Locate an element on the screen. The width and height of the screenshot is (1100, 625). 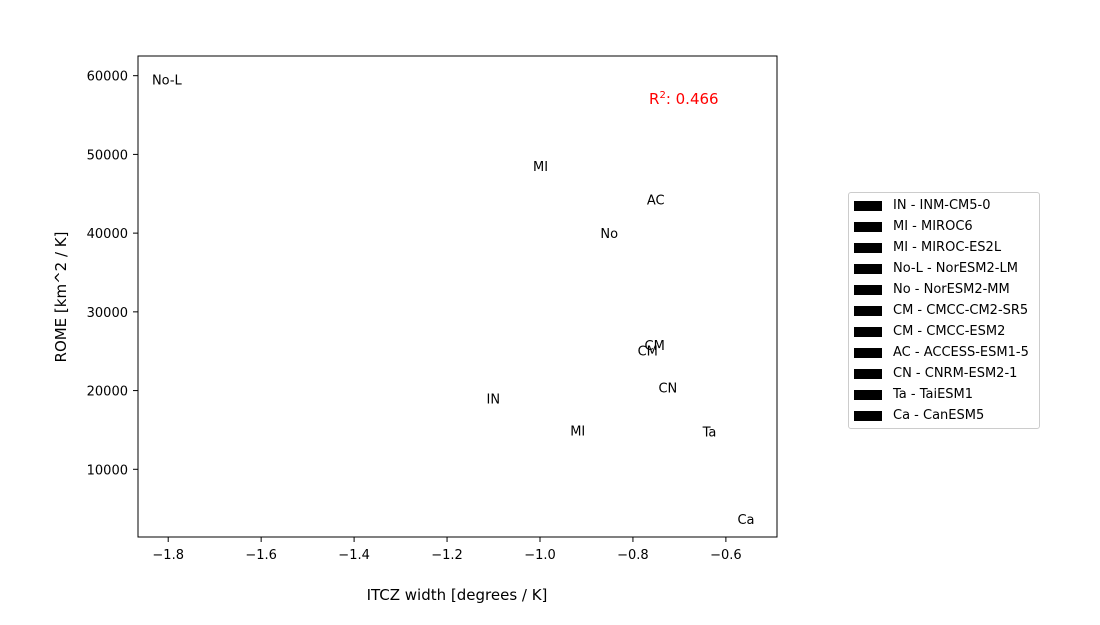
point-label: Ca is located at coordinates (745, 520).